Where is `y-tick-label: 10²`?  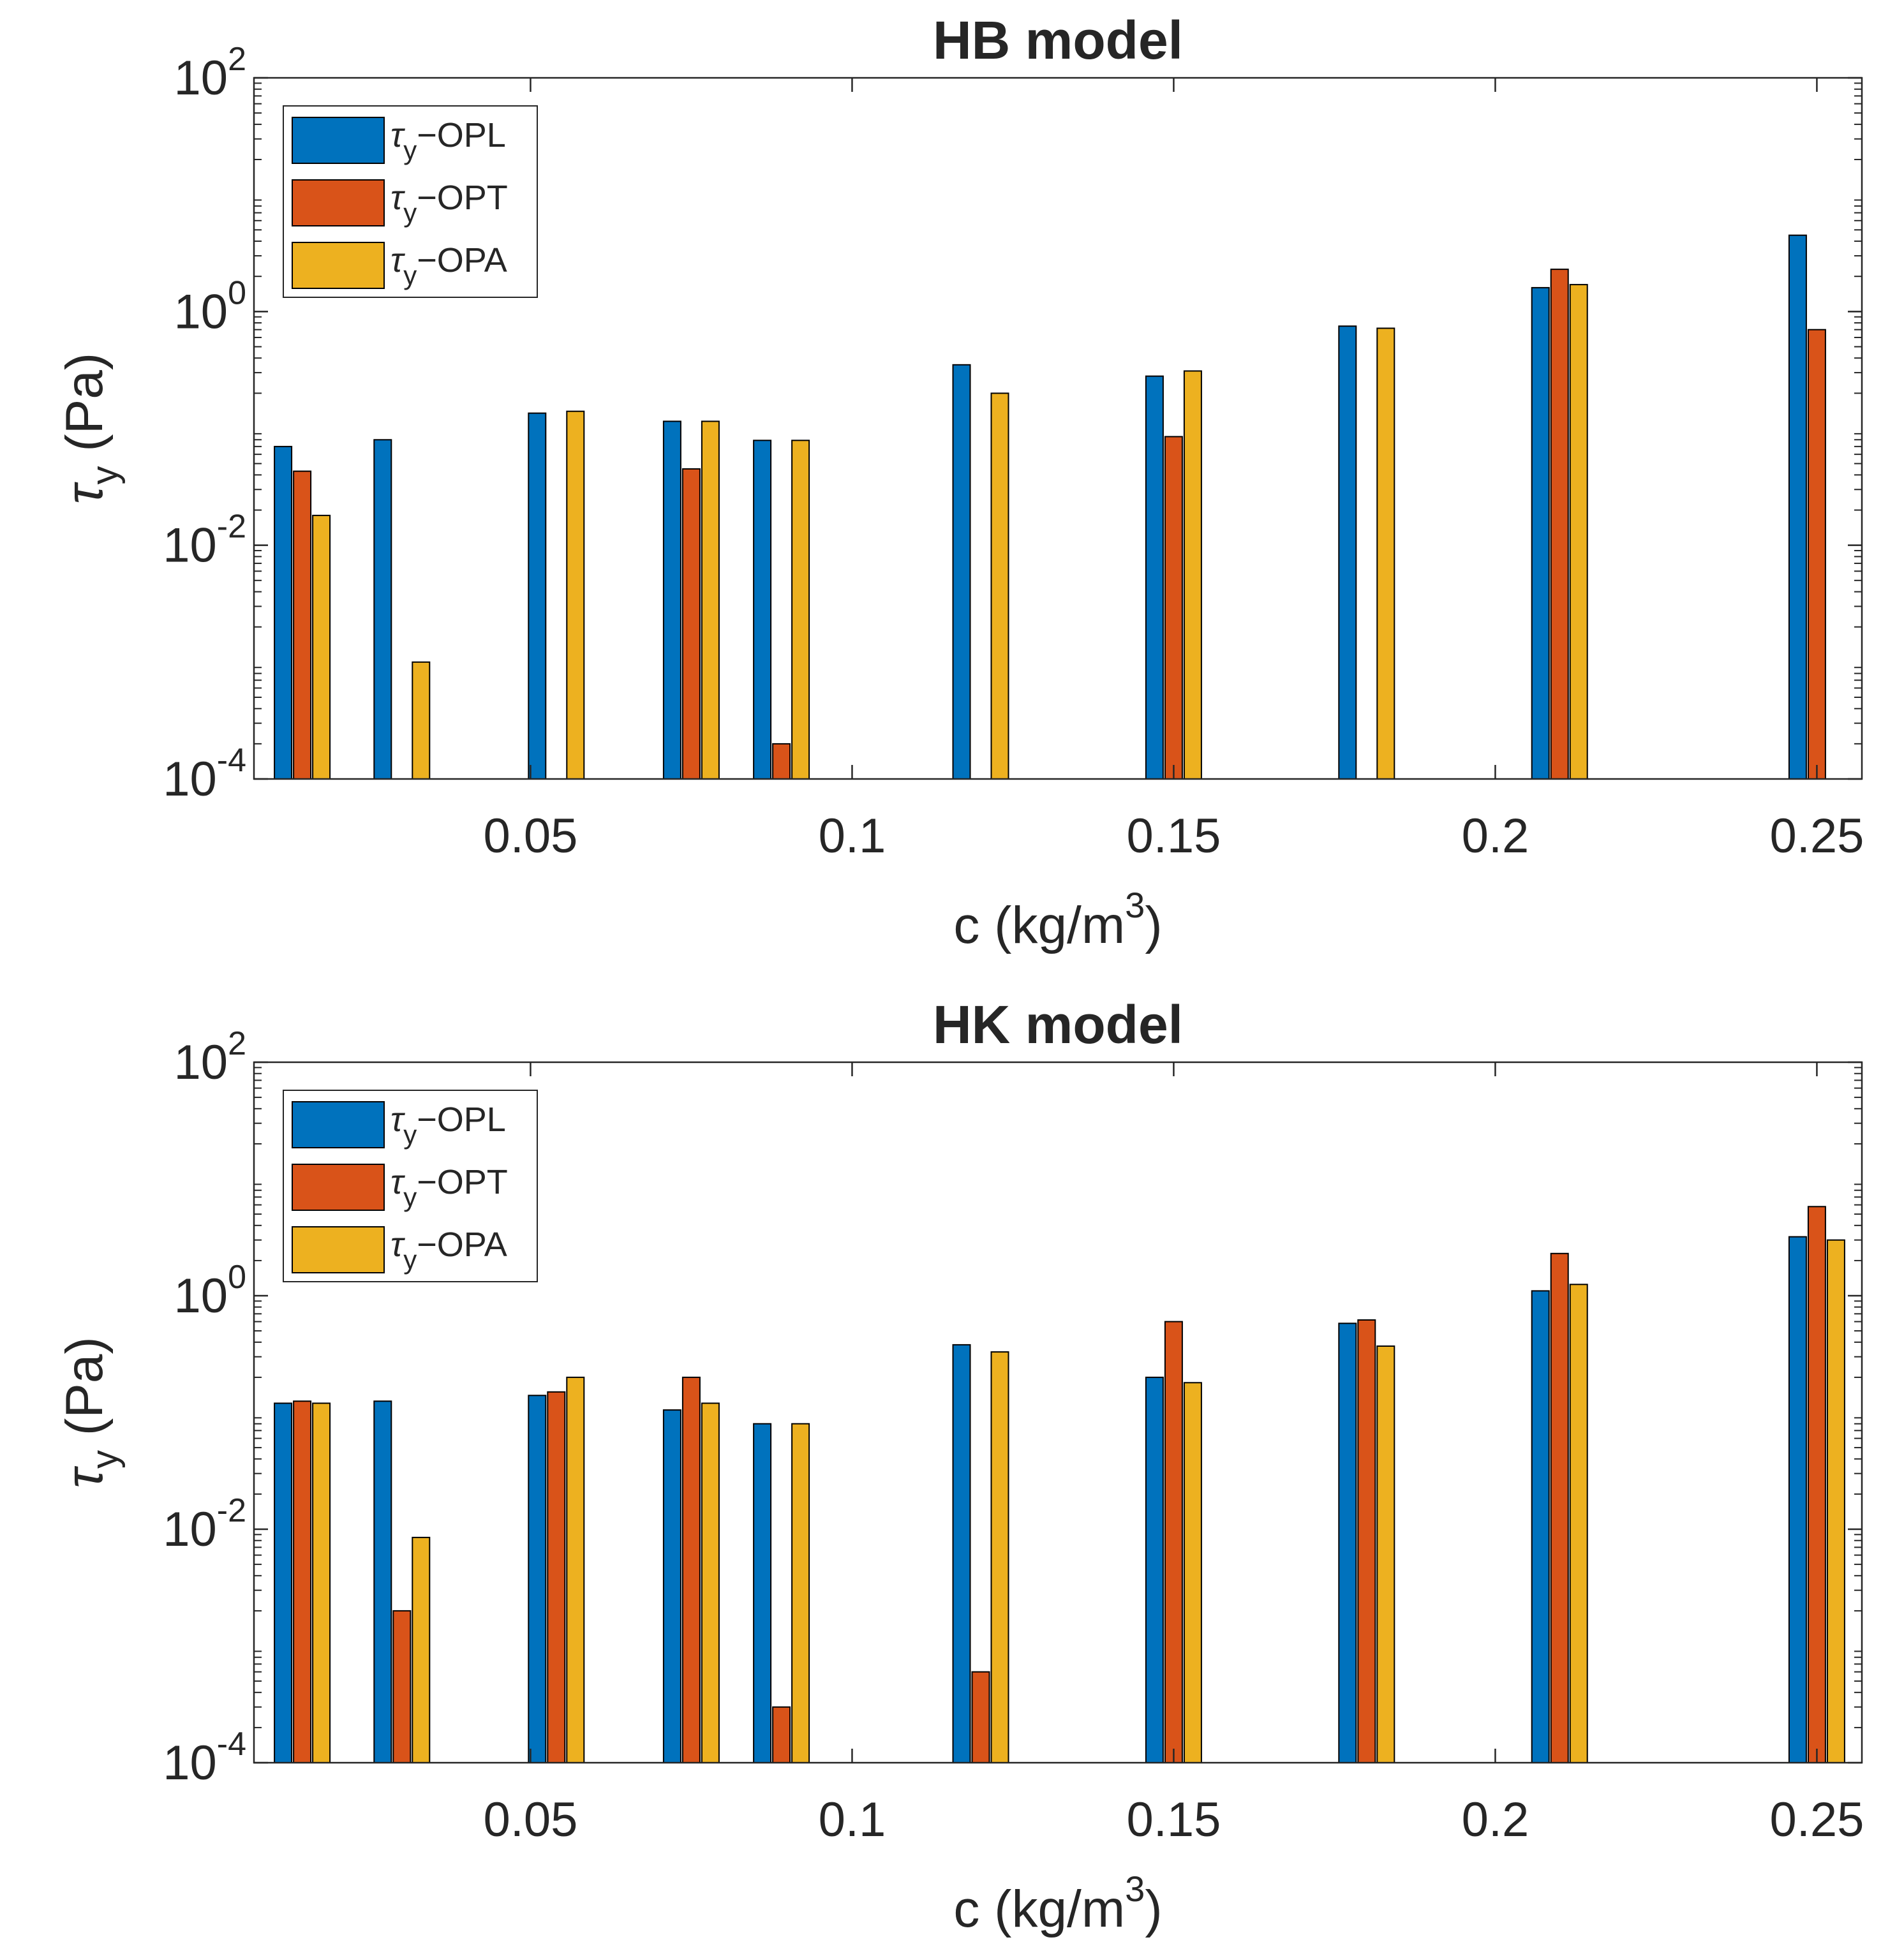
y-tick-label: 10² is located at coordinates (210, 1057).